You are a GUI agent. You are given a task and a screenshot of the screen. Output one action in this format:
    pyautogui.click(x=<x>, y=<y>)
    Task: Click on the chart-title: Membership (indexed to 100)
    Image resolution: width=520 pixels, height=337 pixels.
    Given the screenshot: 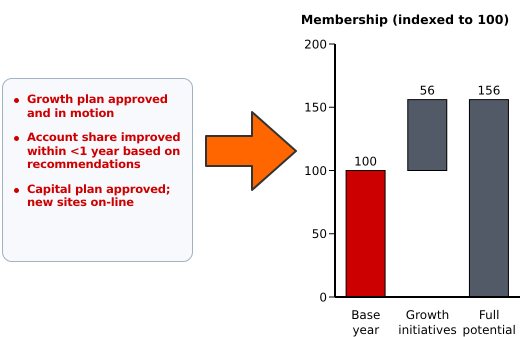 What is the action you would take?
    pyautogui.click(x=405, y=19)
    